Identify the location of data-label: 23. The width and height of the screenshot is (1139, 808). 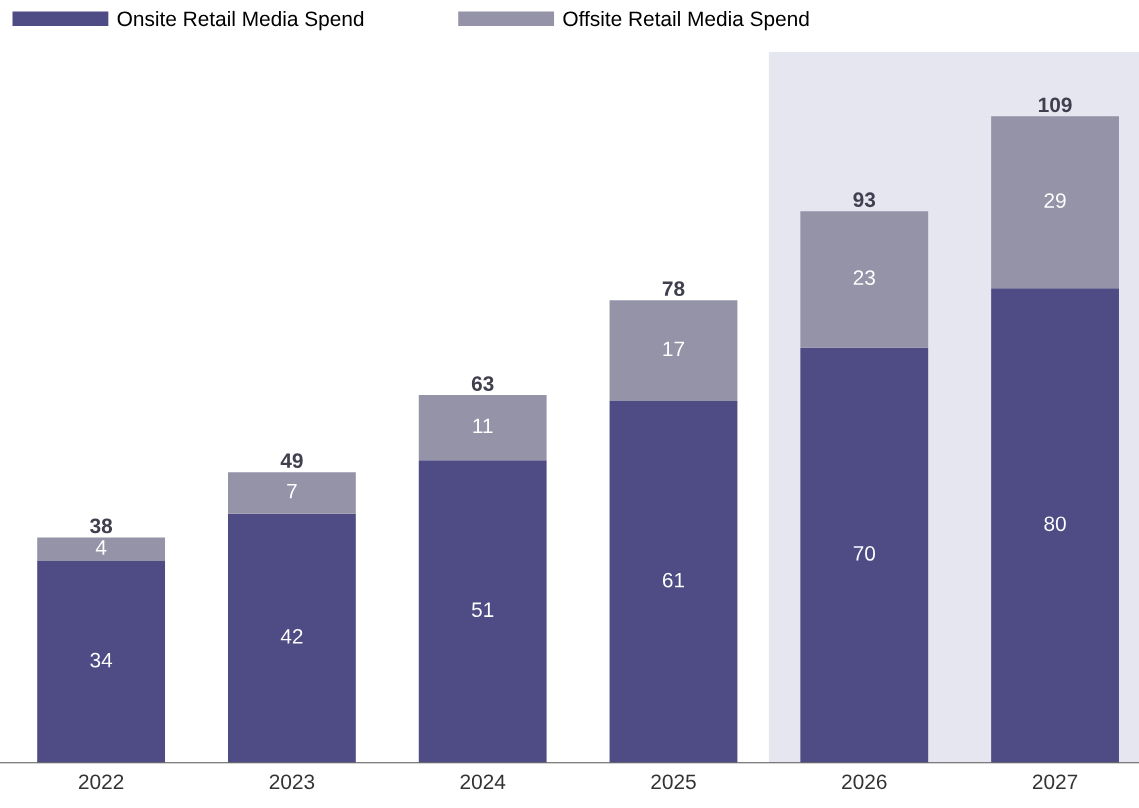
(864, 278).